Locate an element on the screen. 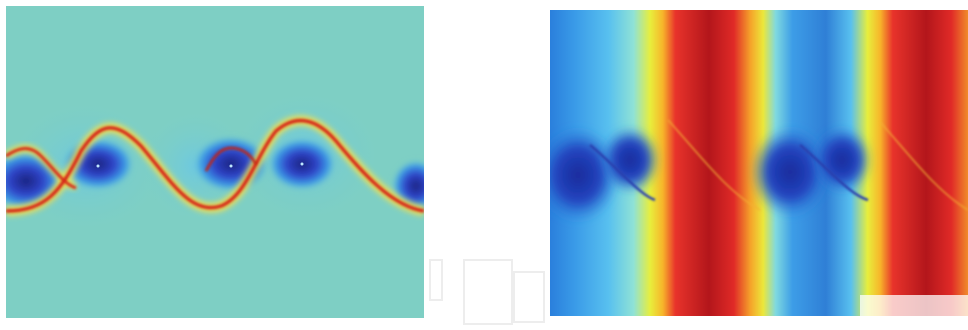 This screenshot has width=968, height=330. watermark-graphic is located at coordinates (487, 289).